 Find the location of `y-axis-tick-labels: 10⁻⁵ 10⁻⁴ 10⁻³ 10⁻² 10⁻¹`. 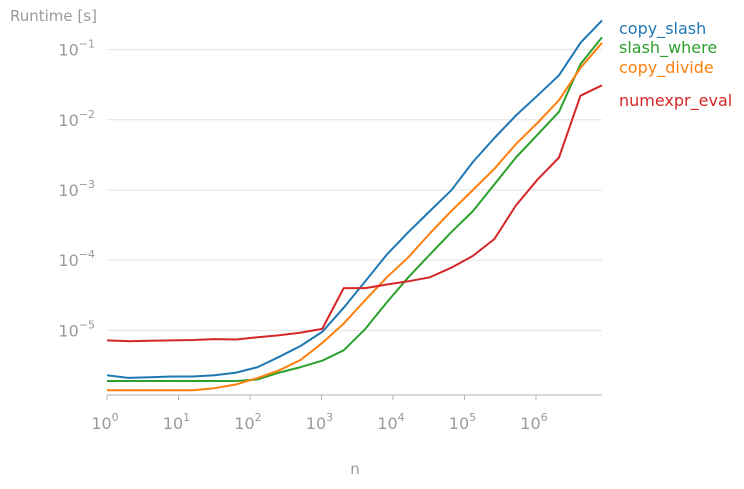

y-axis-tick-labels: 10⁻⁵ 10⁻⁴ 10⁻³ 10⁻² 10⁻¹ is located at coordinates (76, 189).